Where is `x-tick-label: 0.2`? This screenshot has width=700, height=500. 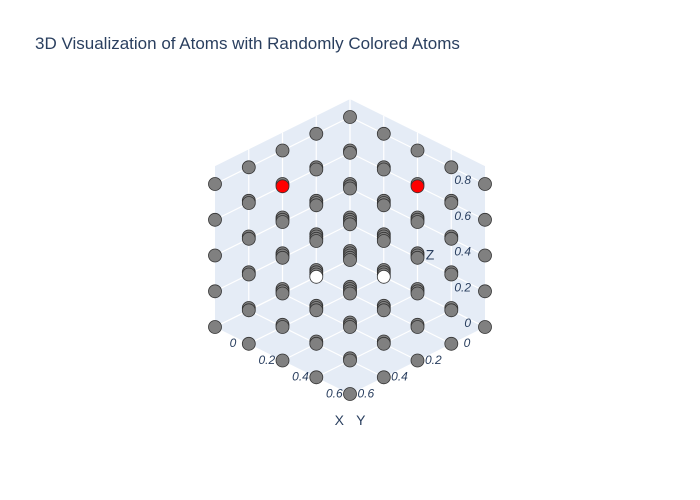 x-tick-label: 0.2 is located at coordinates (266, 360).